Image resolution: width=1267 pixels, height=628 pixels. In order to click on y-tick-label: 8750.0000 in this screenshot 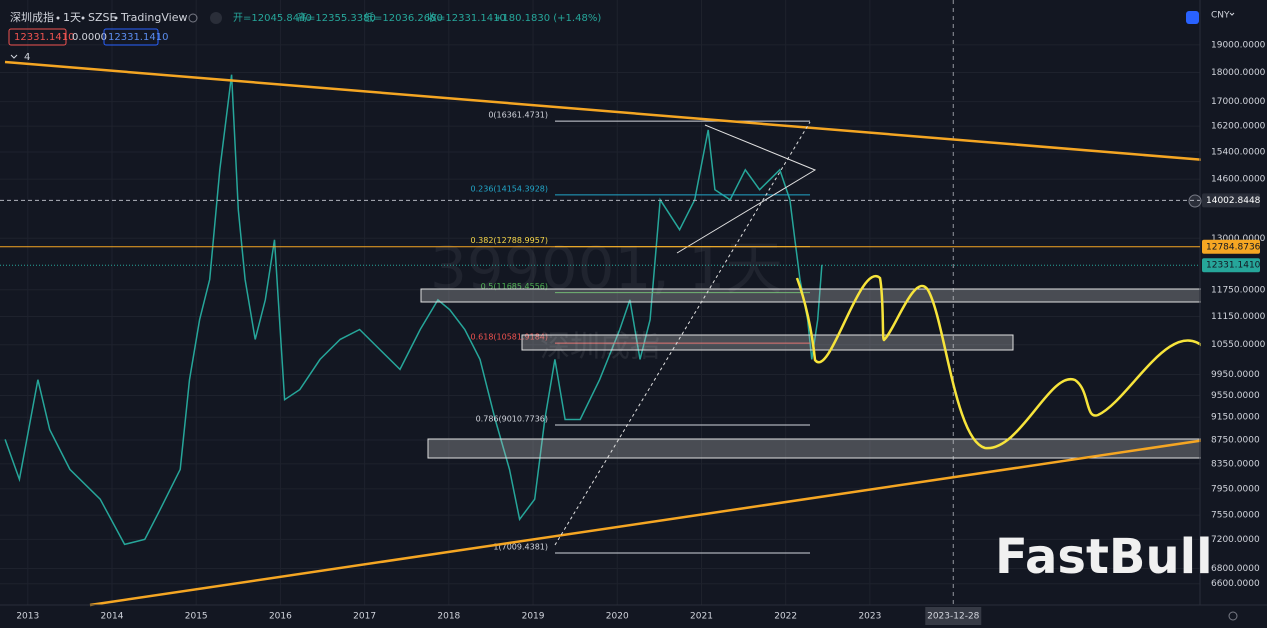, I will do `click(1235, 441)`.